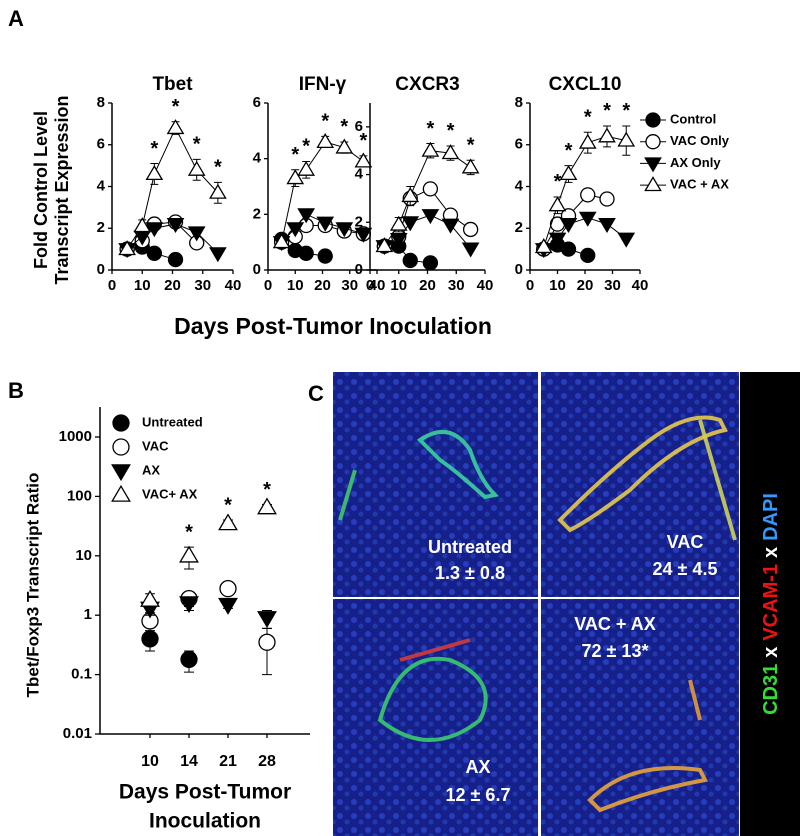 The width and height of the screenshot is (800, 836). What do you see at coordinates (478, 795) in the screenshot?
I see `micrograph-value: 12 ± 6.7` at bounding box center [478, 795].